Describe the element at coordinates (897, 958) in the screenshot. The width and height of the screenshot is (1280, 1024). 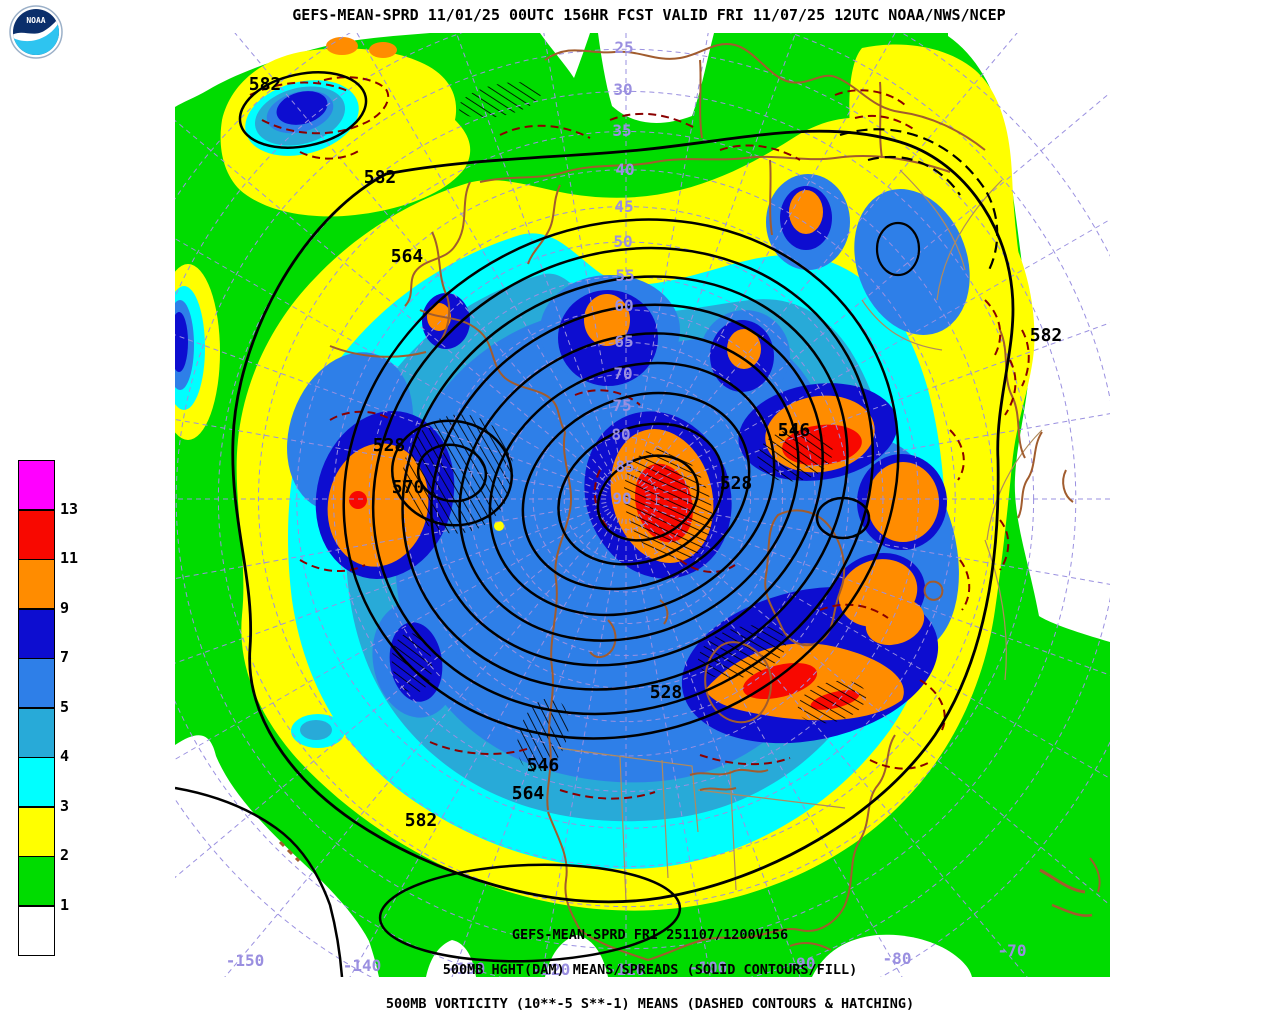
I see `longitude-label: -80` at that location.